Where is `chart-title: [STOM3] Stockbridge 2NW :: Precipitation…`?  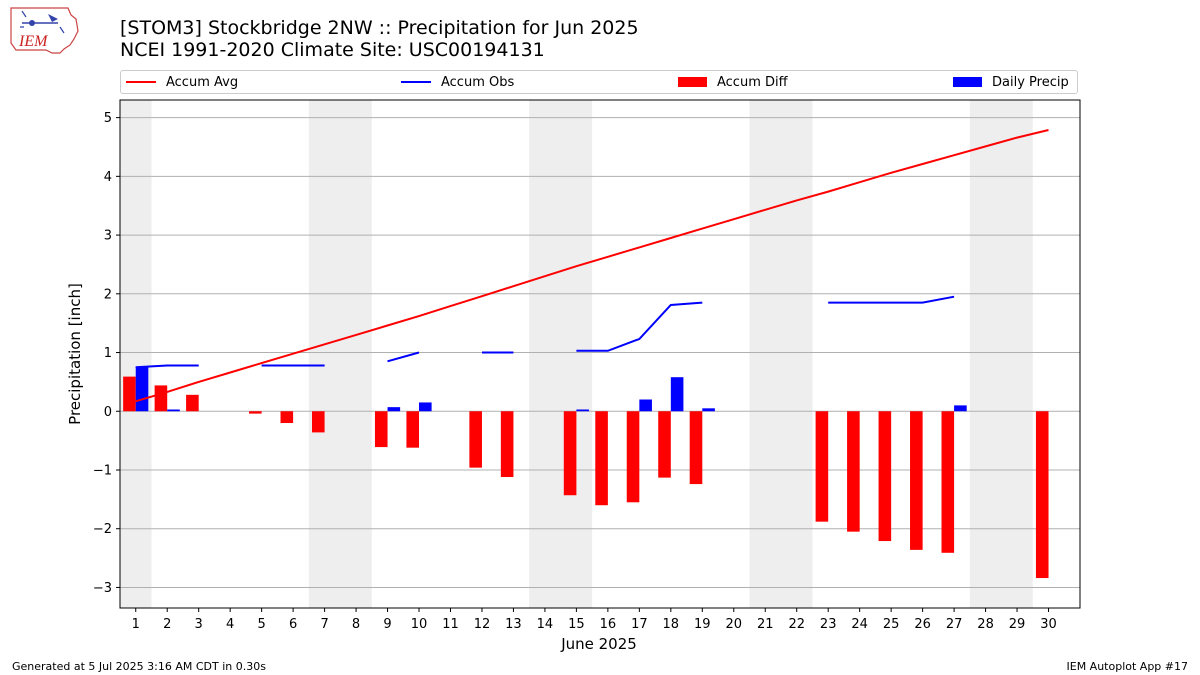 chart-title: [STOM3] Stockbridge 2NW :: Precipitation… is located at coordinates (379, 28).